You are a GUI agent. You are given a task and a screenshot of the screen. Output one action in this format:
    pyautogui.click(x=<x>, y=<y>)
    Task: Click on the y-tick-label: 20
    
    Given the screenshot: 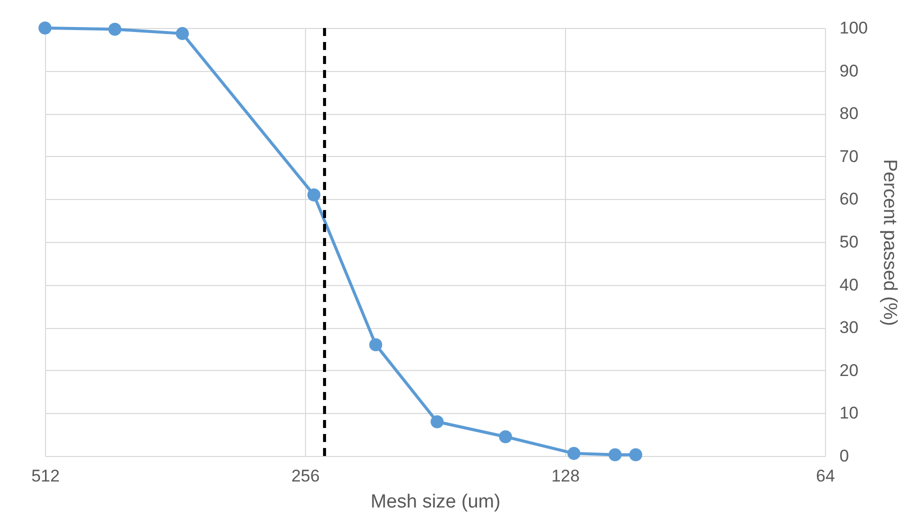 What is the action you would take?
    pyautogui.click(x=849, y=370)
    